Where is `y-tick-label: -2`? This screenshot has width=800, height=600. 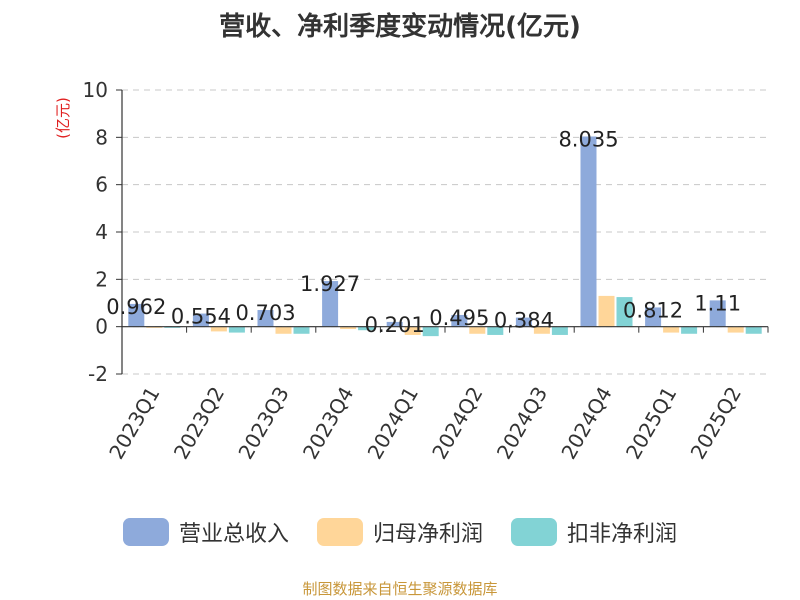 y-tick-label: -2 is located at coordinates (98, 374).